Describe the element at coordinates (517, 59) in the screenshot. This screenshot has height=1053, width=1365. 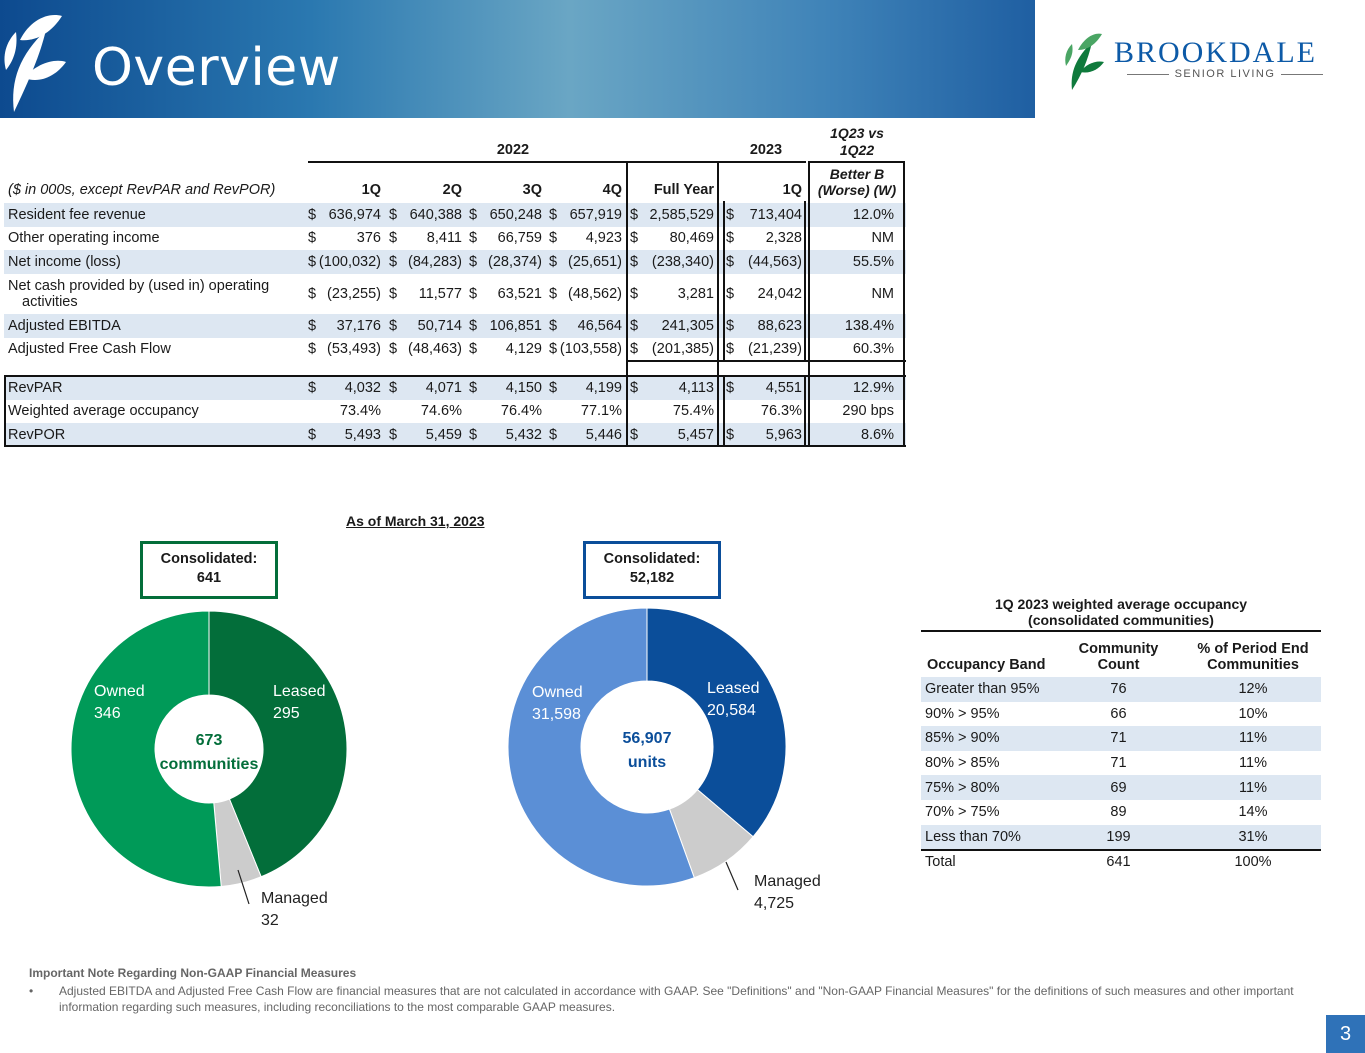
I see `header-banner: Overview` at that location.